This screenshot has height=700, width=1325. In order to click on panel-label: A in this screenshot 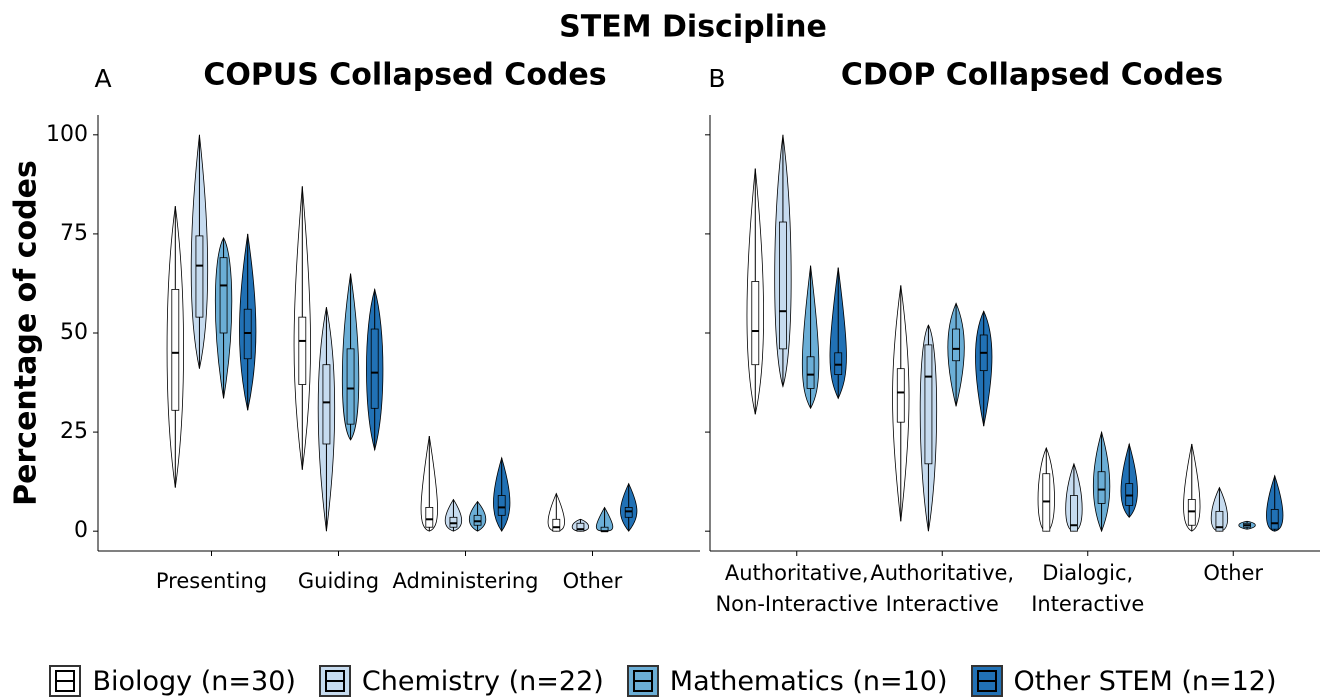, I will do `click(102, 78)`.